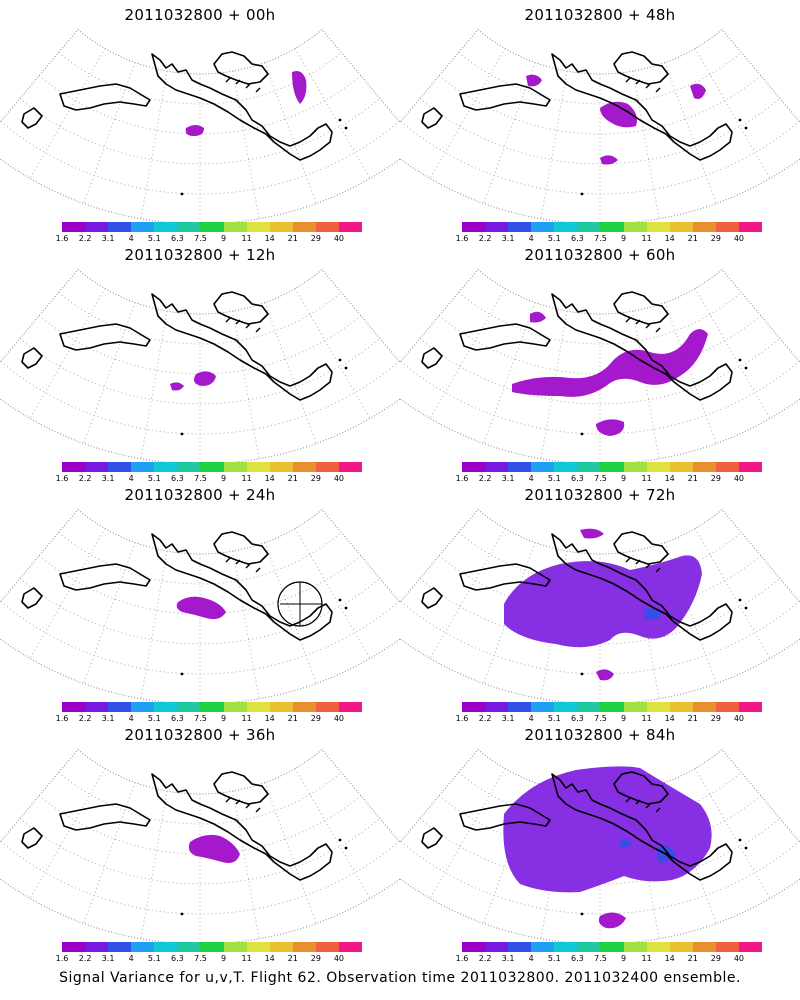 Image resolution: width=800 pixels, height=1000 pixels. I want to click on map-24h, so click(200, 606).